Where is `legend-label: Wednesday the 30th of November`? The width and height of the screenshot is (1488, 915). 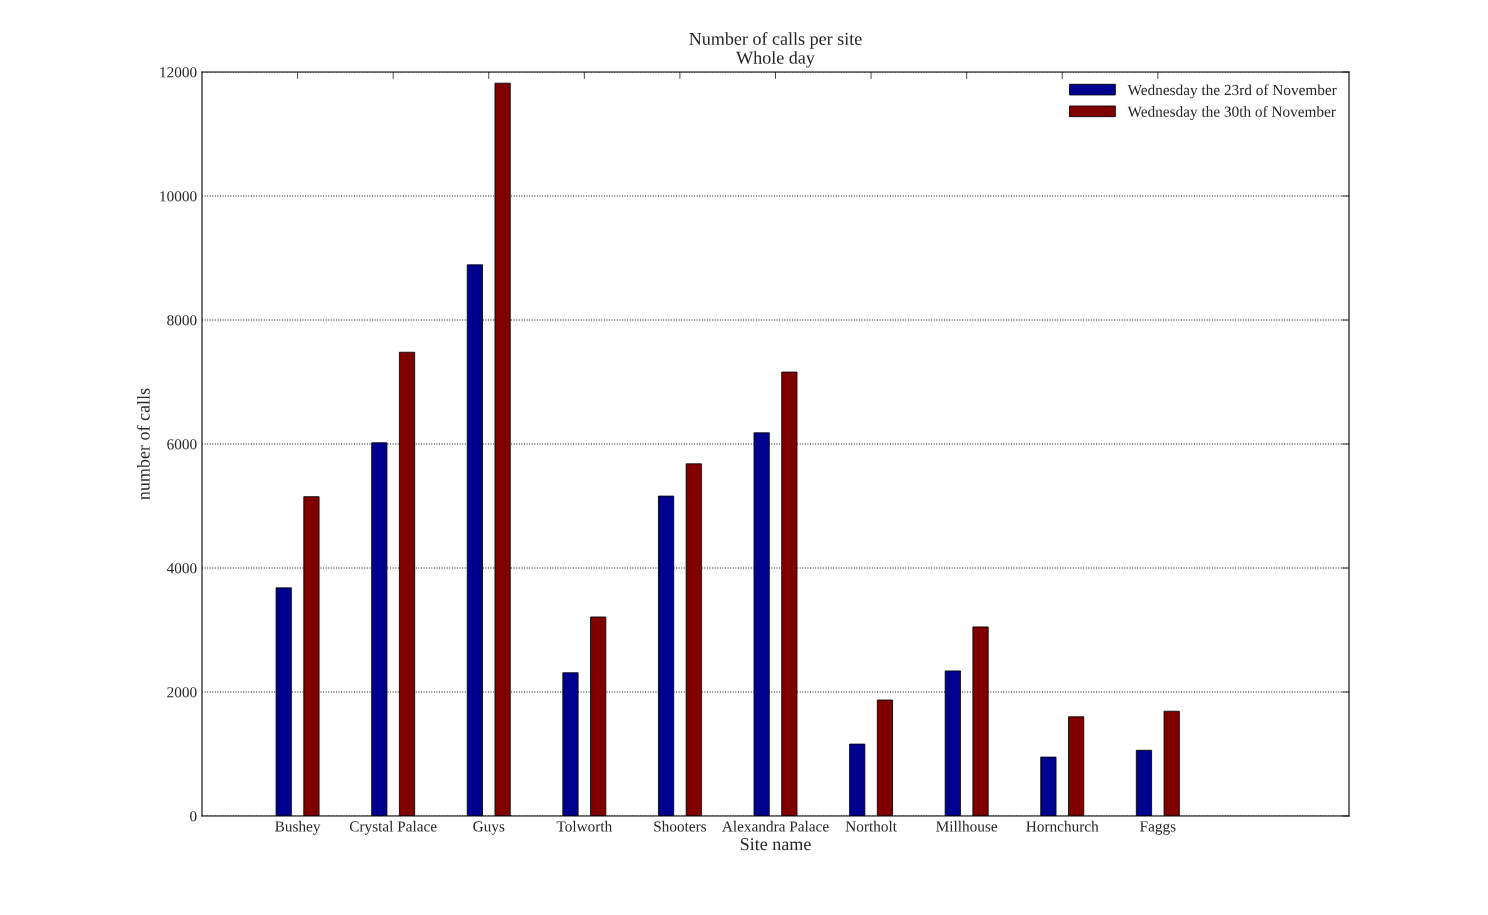
legend-label: Wednesday the 30th of November is located at coordinates (1231, 112).